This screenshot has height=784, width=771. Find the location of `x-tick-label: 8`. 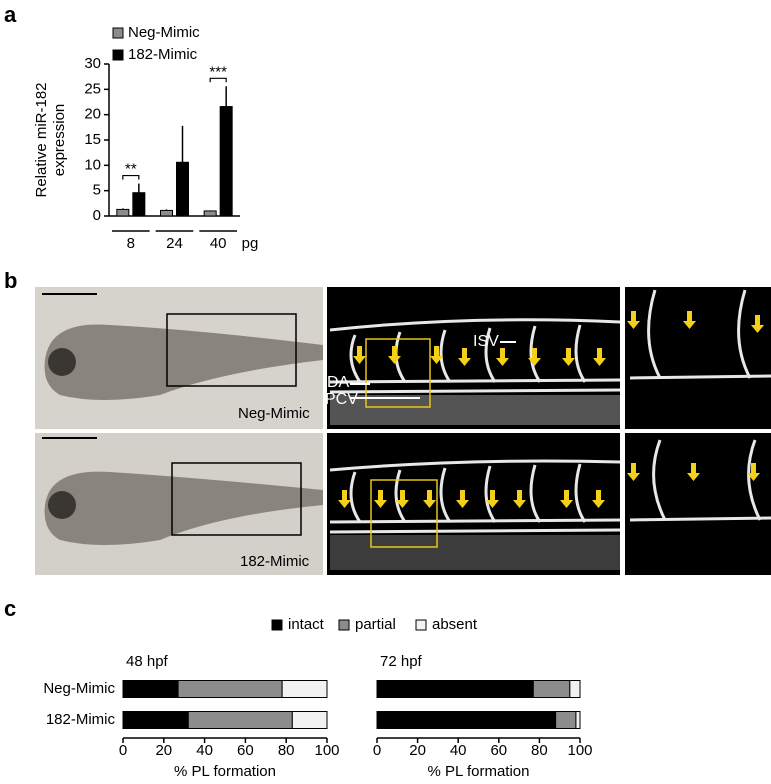

x-tick-label: 8 is located at coordinates (131, 243).